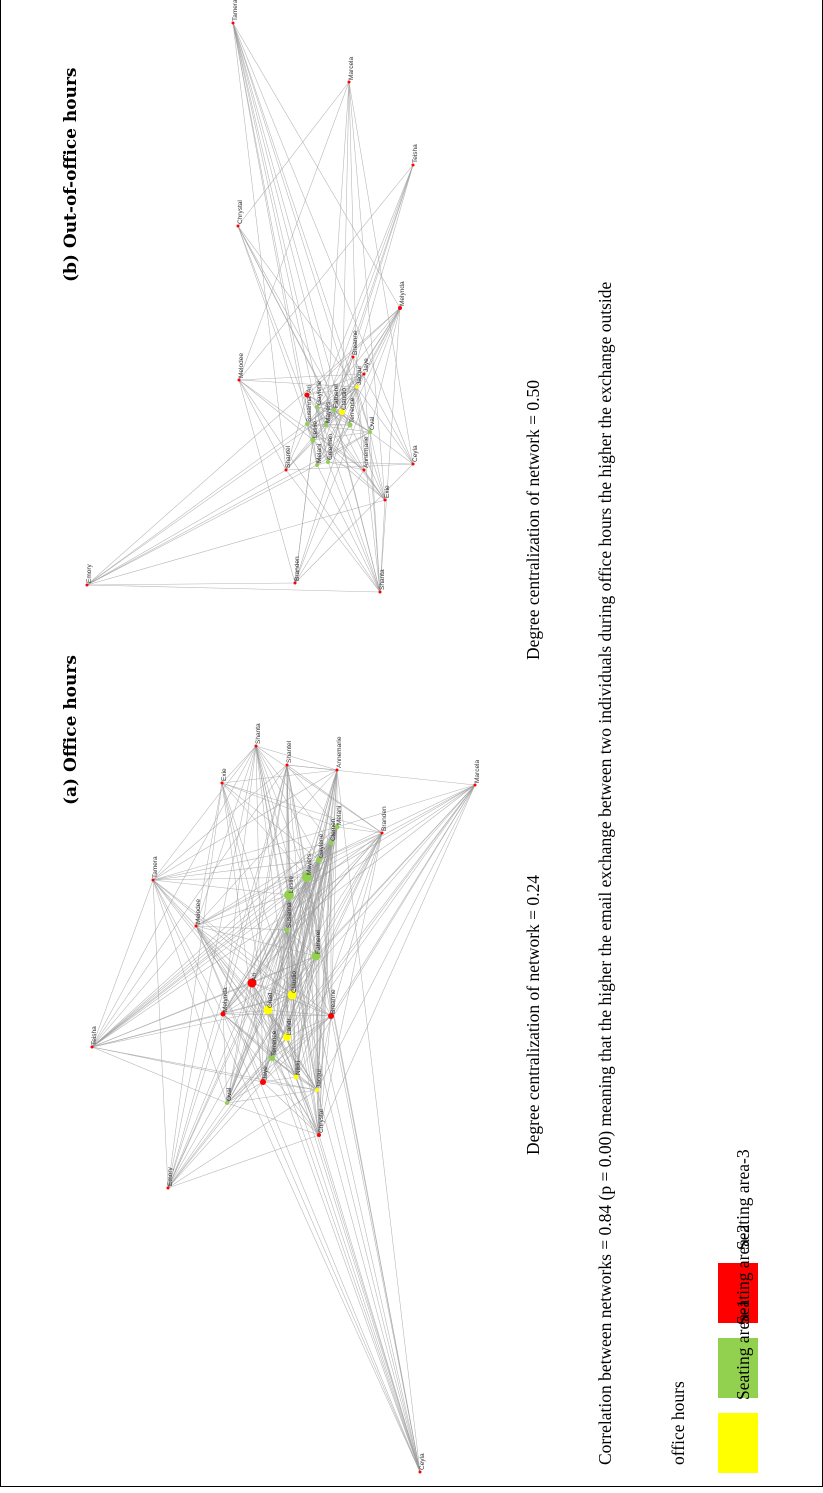 This screenshot has height=1493, width=823. Describe the element at coordinates (289, 1026) in the screenshot. I see `office-label-landr: Landr` at that location.